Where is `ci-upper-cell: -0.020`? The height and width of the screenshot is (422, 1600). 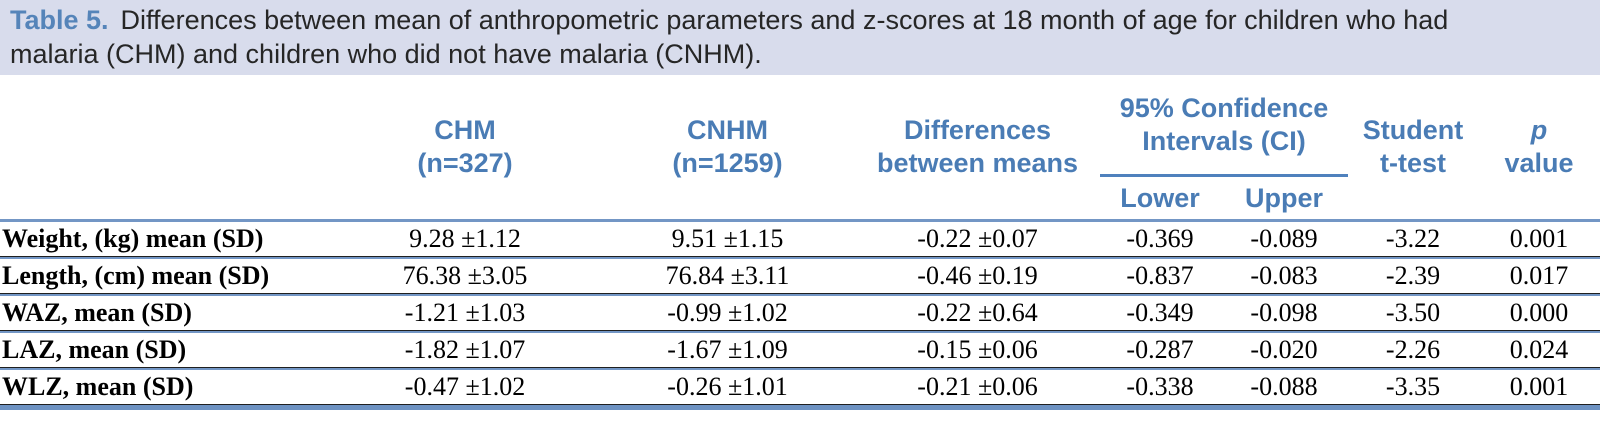 ci-upper-cell: -0.020 is located at coordinates (1284, 349).